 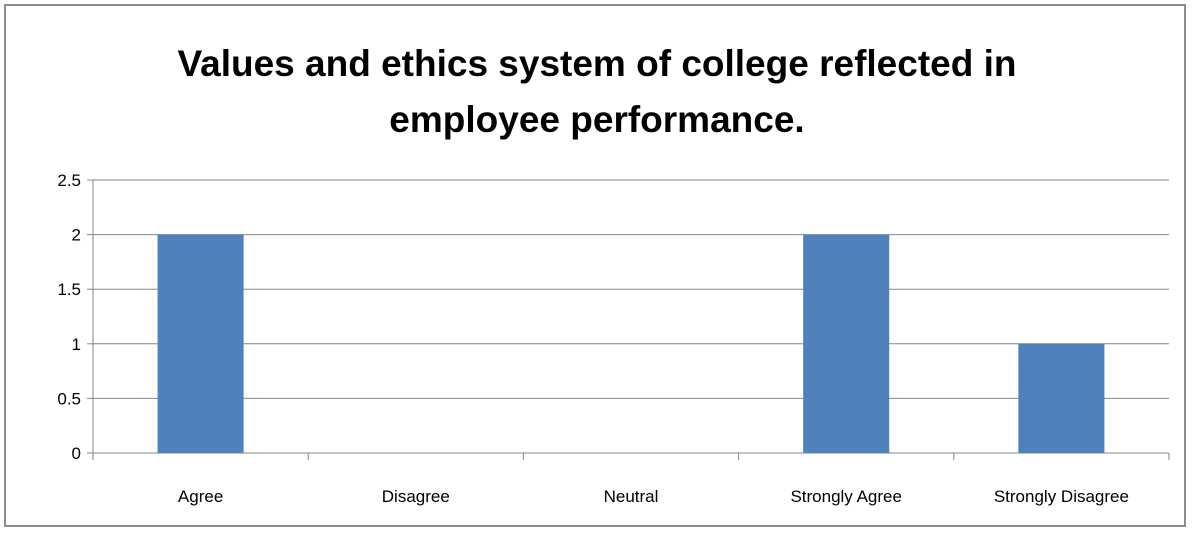 What do you see at coordinates (200, 496) in the screenshot?
I see `x-tick-label: Agree` at bounding box center [200, 496].